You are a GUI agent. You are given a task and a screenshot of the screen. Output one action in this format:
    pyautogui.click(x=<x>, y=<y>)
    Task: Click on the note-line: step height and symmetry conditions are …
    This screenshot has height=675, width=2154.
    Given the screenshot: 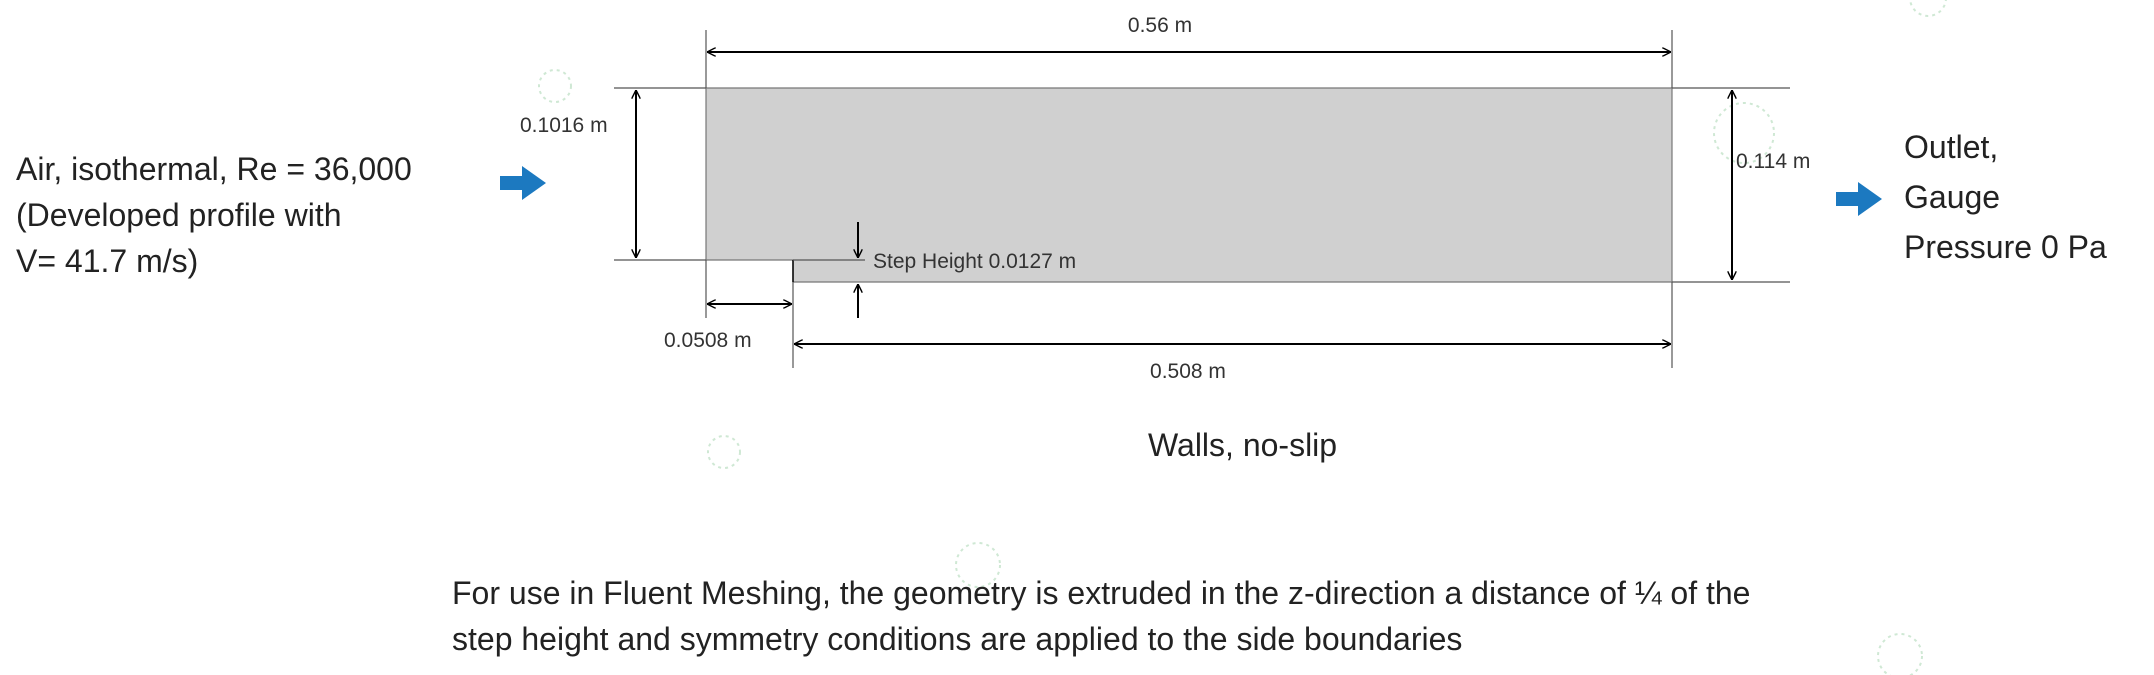 What is the action you would take?
    pyautogui.click(x=957, y=639)
    